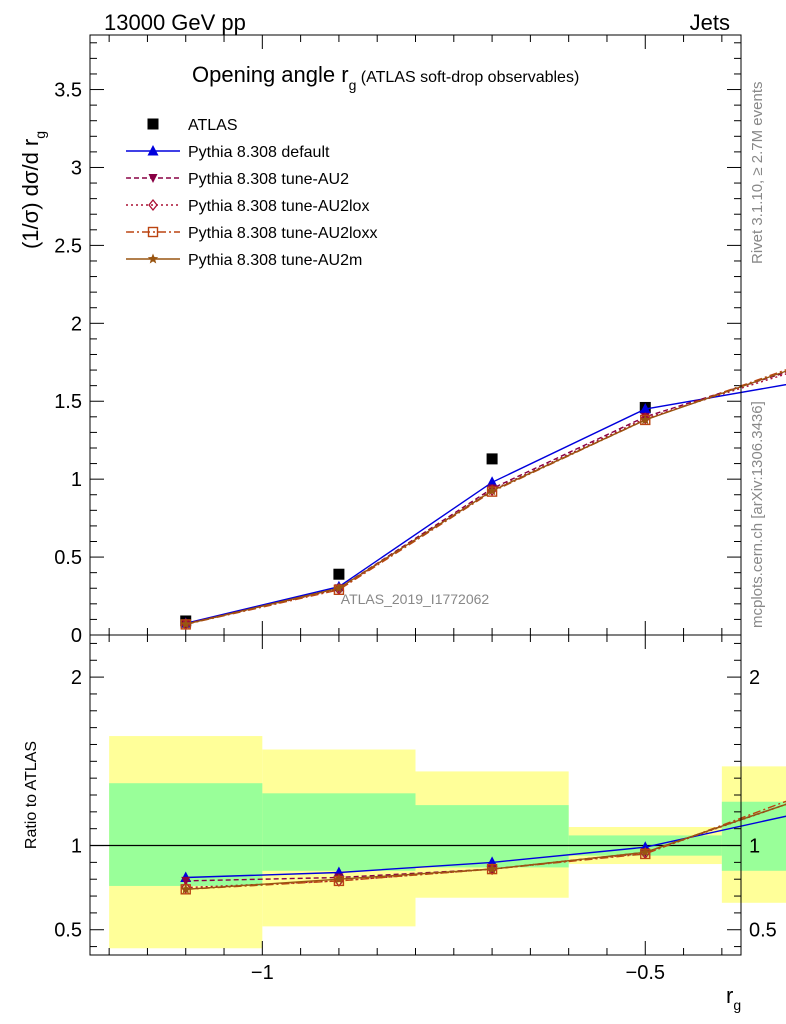  I want to click on y-axis-title-main-sub: g, so click(40, 135).